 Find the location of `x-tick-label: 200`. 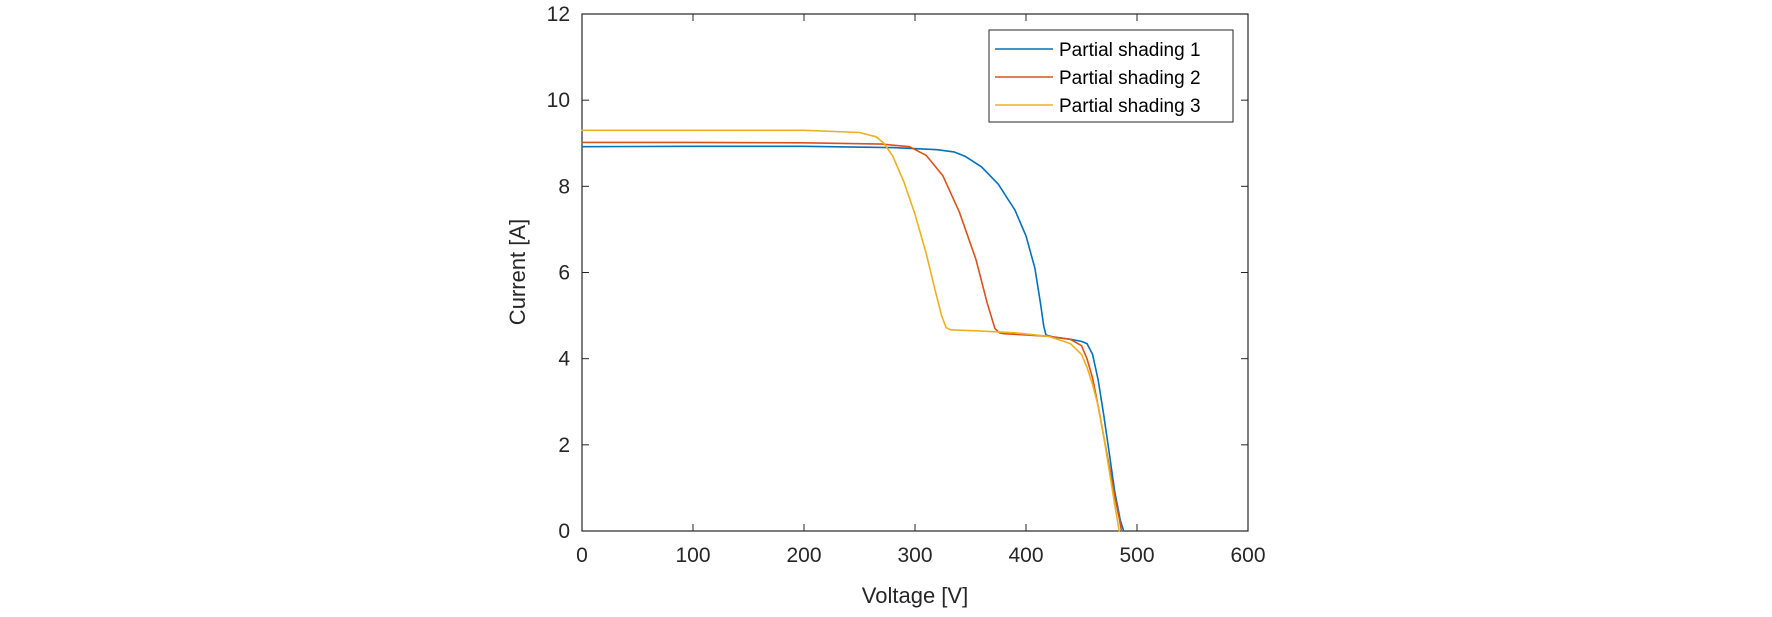

x-tick-label: 200 is located at coordinates (803, 555).